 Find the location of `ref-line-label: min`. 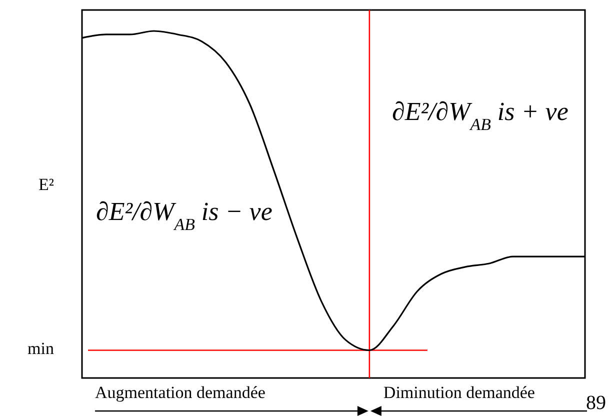

ref-line-label: min is located at coordinates (41, 348).